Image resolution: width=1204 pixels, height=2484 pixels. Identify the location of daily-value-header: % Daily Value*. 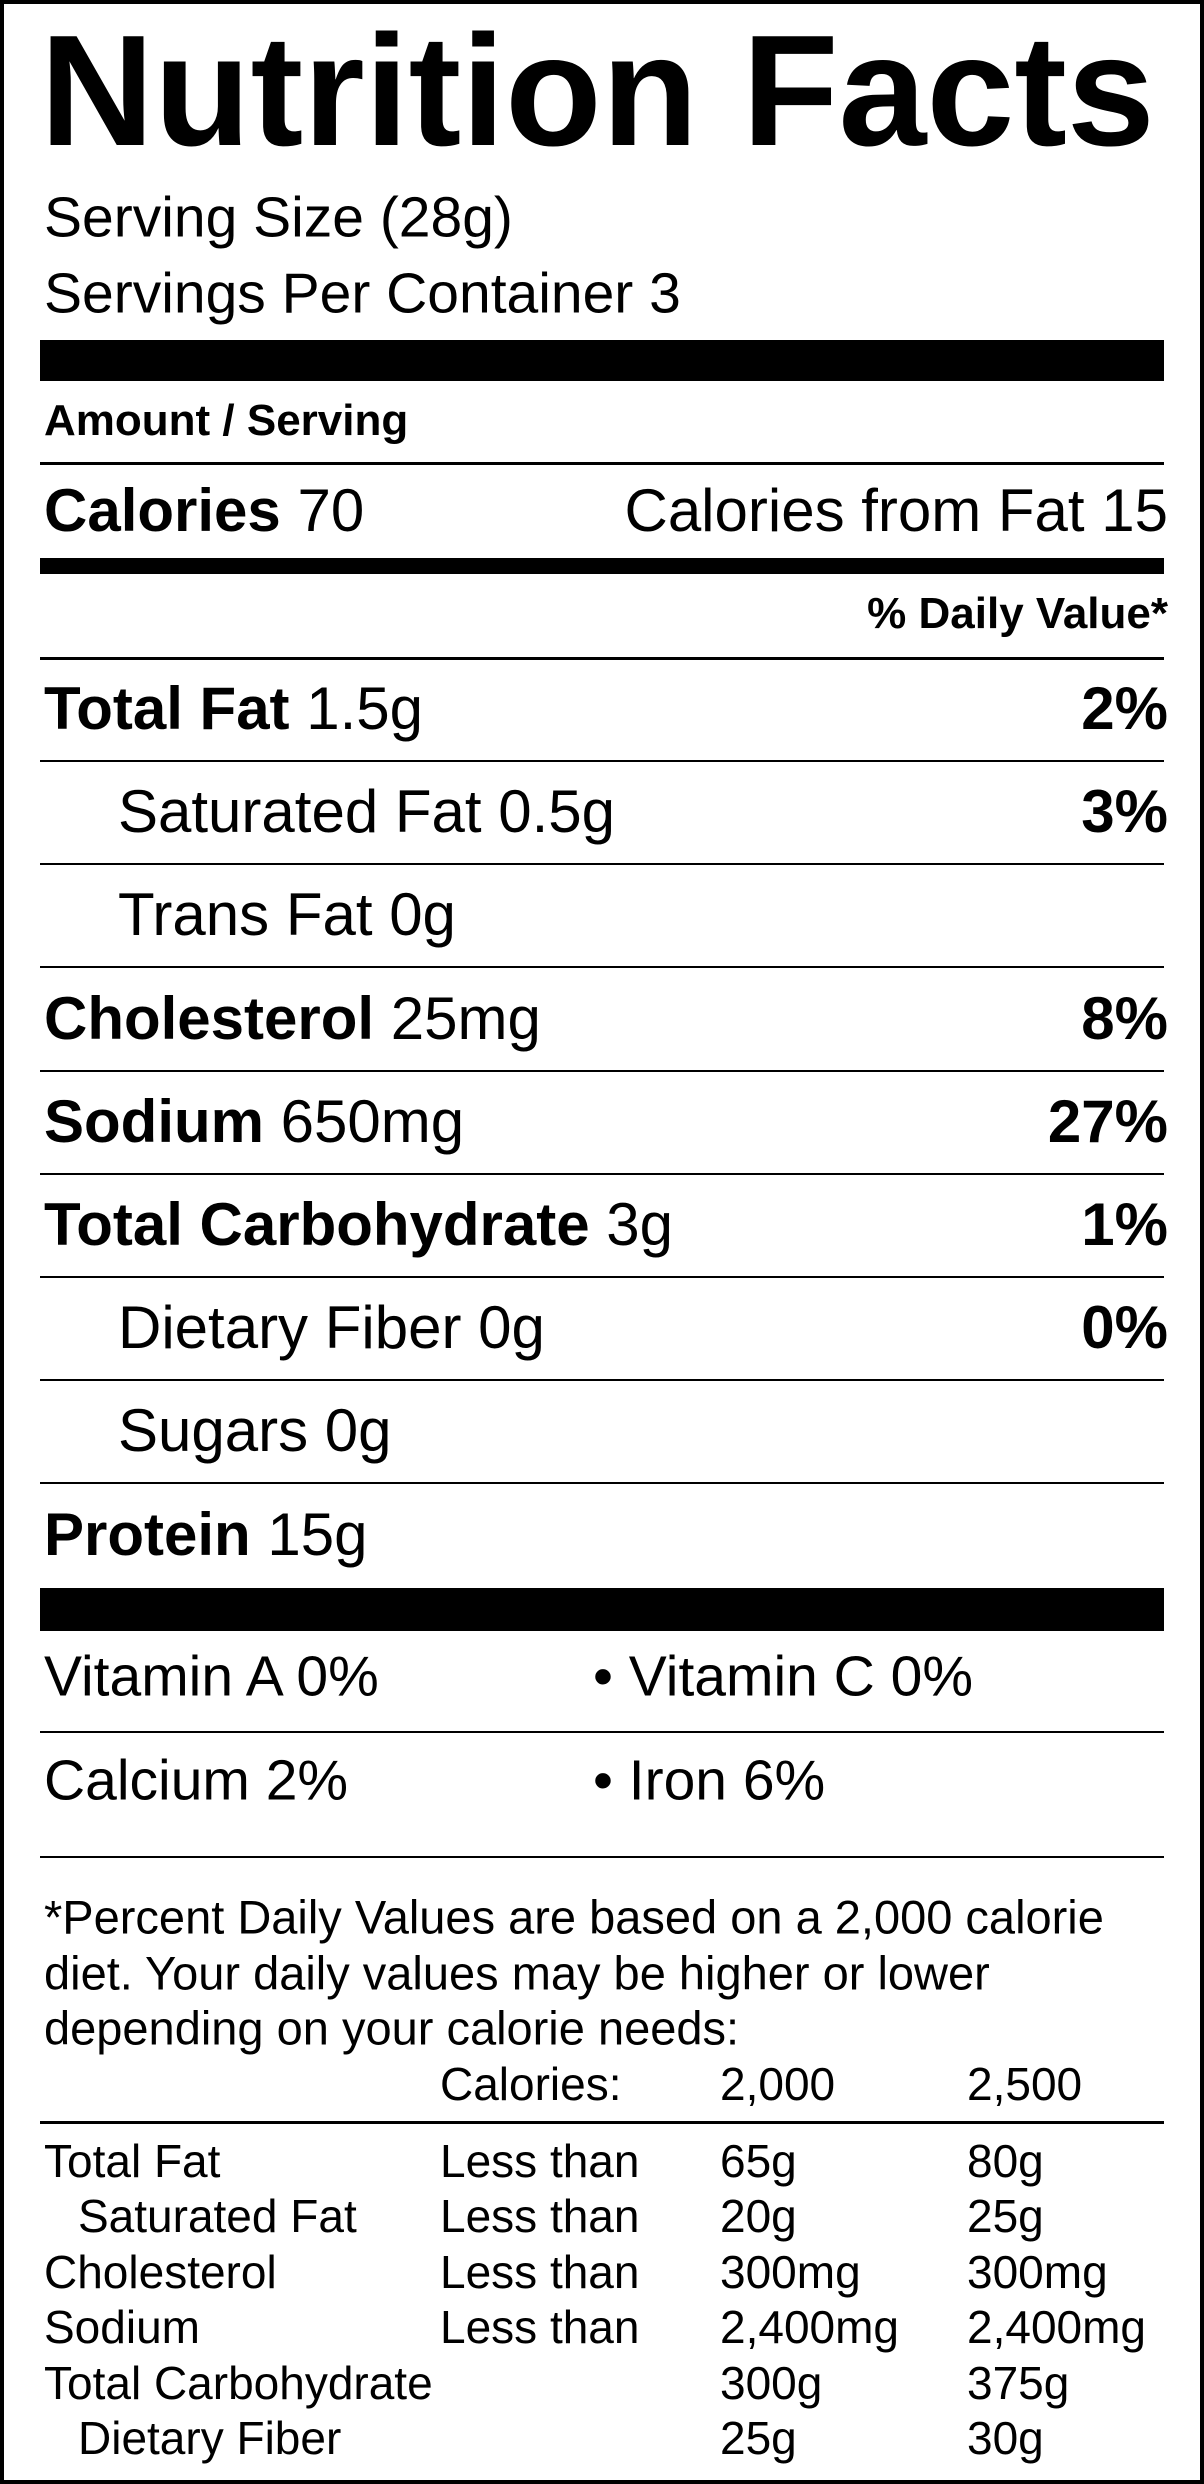
(1017, 613).